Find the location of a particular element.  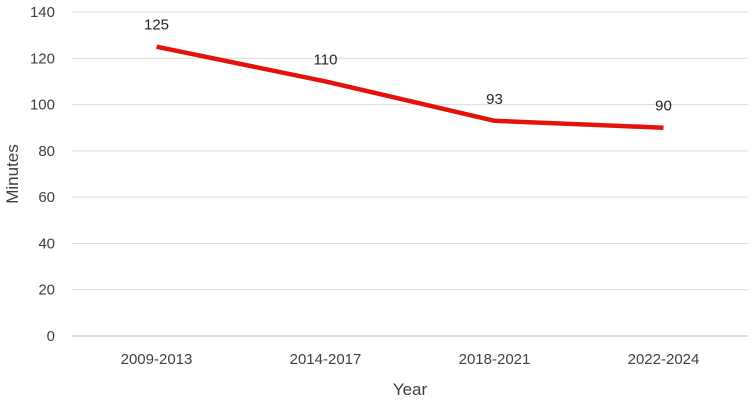

y-tick-label: 100 is located at coordinates (42, 105).